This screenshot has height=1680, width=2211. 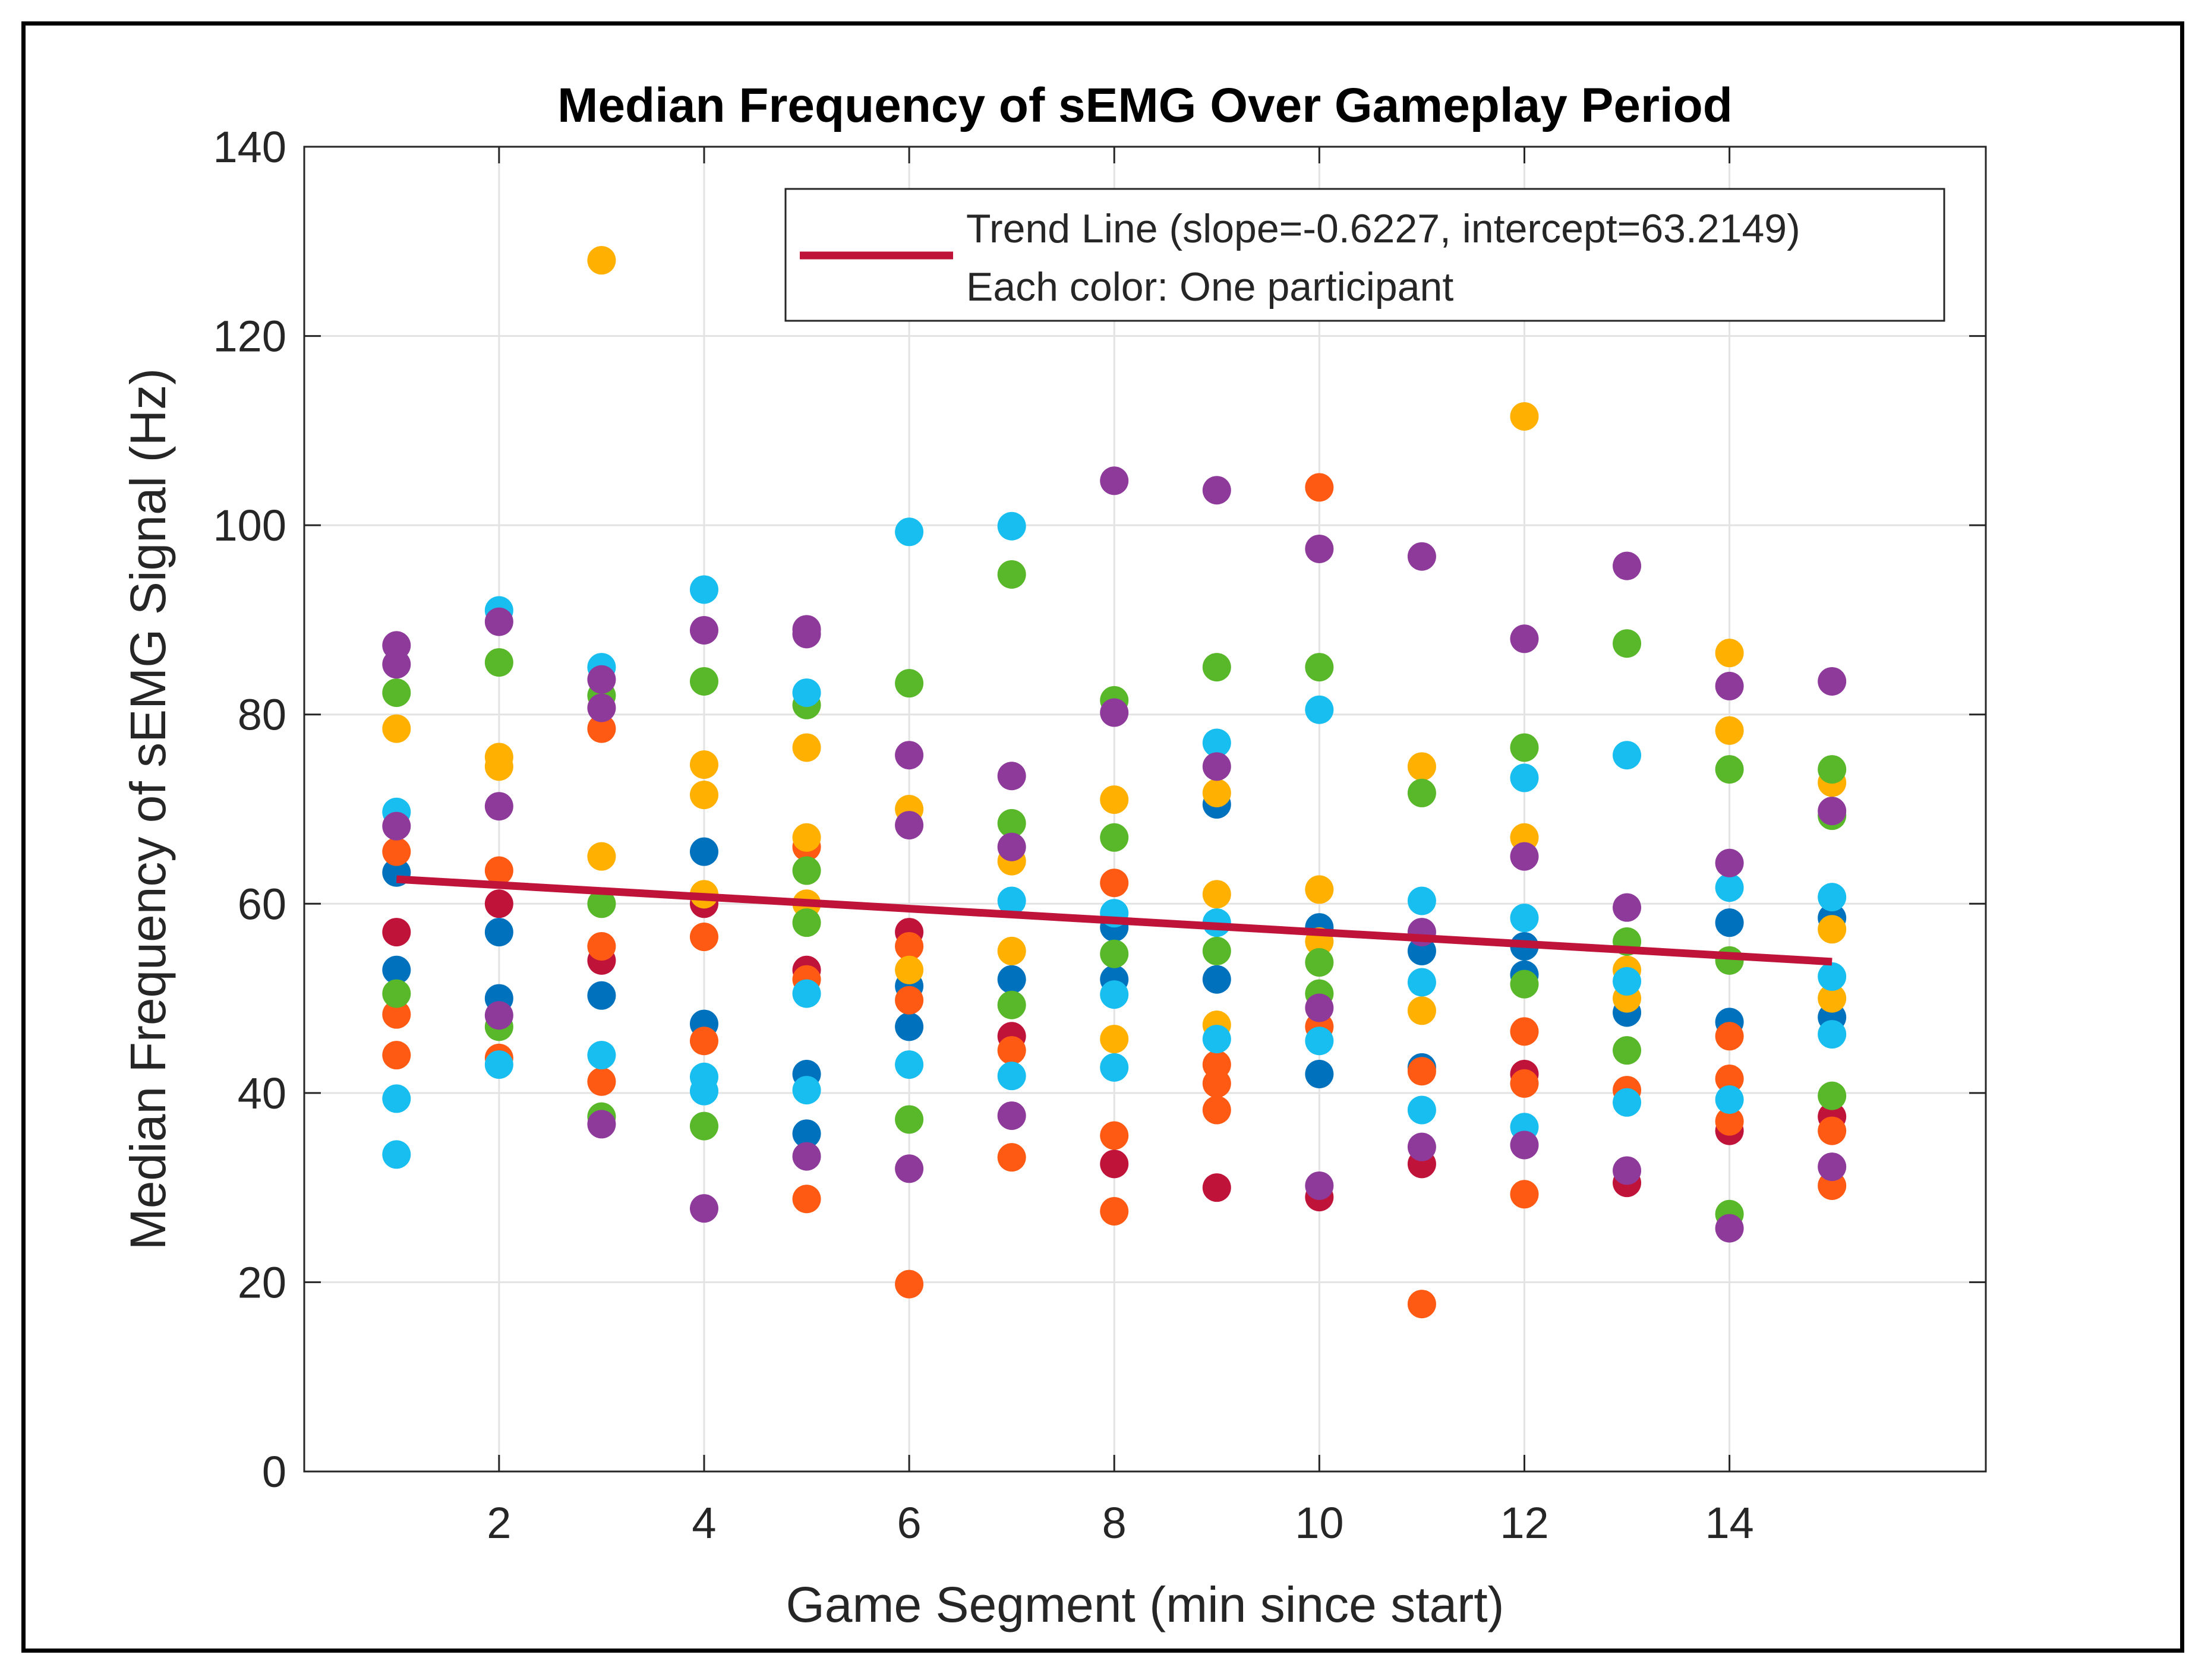 I want to click on x-tick-label: 4, so click(x=704, y=1523).